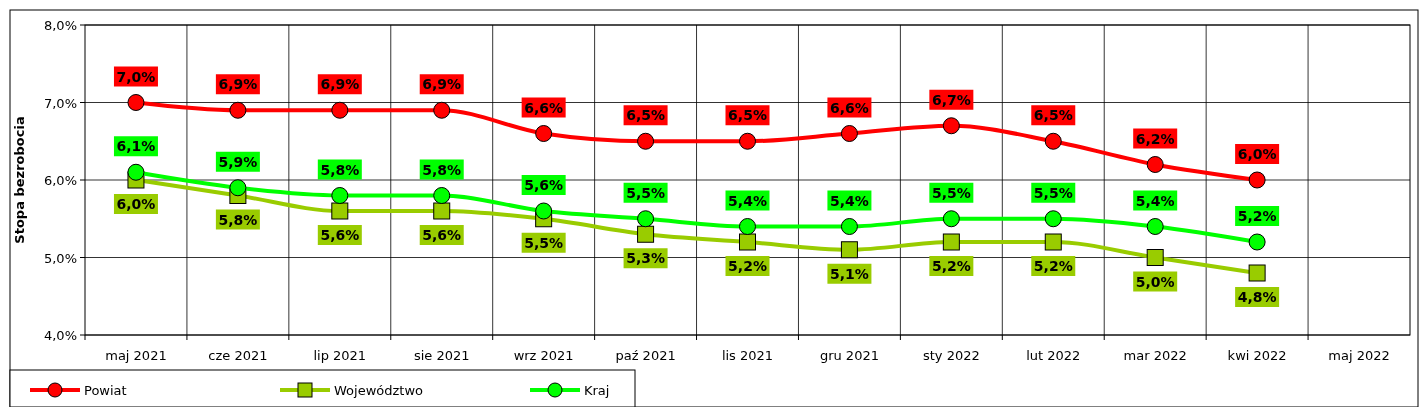 The height and width of the screenshot is (407, 1419). Describe the element at coordinates (849, 355) in the screenshot. I see `x-tick-label: gru 2021` at that location.